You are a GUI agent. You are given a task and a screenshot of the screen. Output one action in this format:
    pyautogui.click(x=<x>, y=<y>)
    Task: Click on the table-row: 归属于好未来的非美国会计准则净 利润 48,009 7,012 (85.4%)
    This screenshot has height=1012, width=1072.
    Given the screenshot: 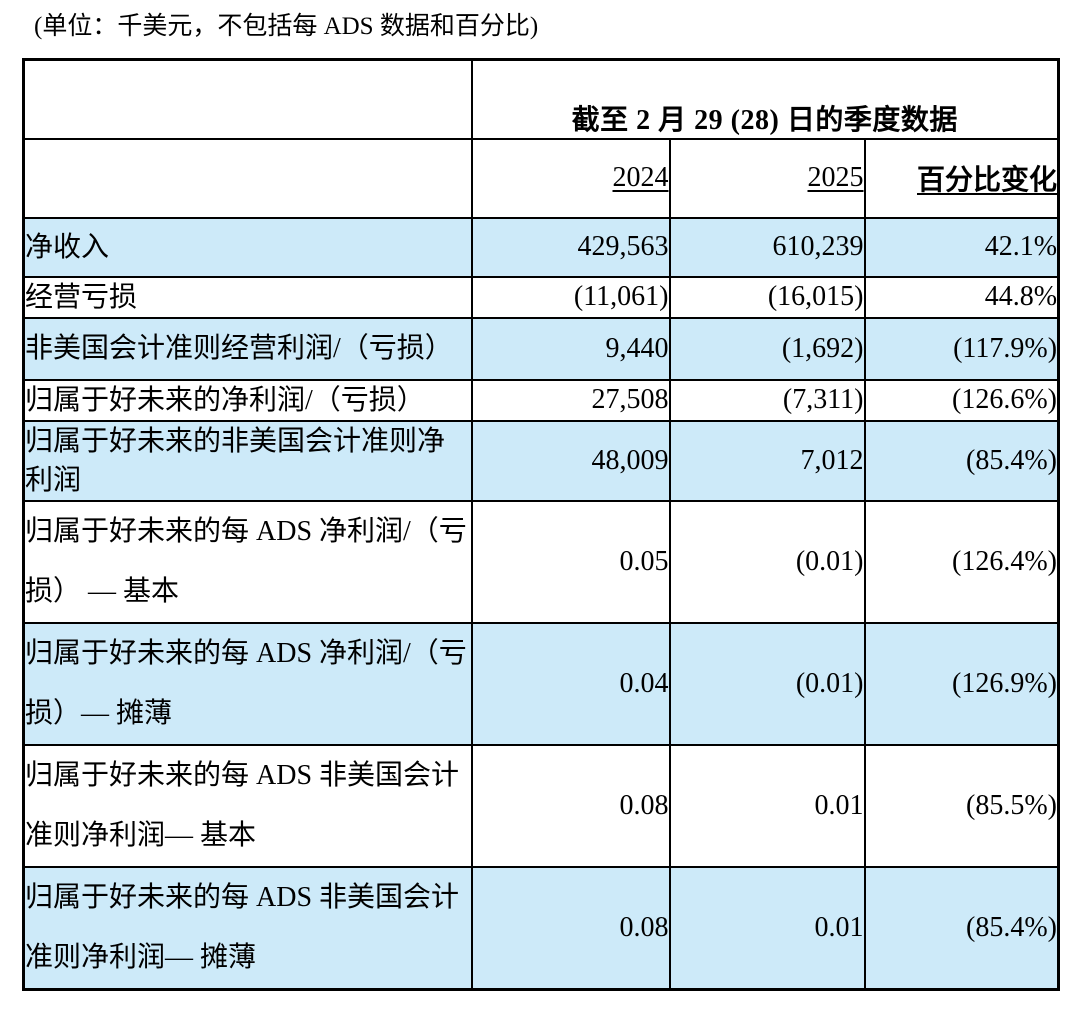 What is the action you would take?
    pyautogui.click(x=541, y=460)
    